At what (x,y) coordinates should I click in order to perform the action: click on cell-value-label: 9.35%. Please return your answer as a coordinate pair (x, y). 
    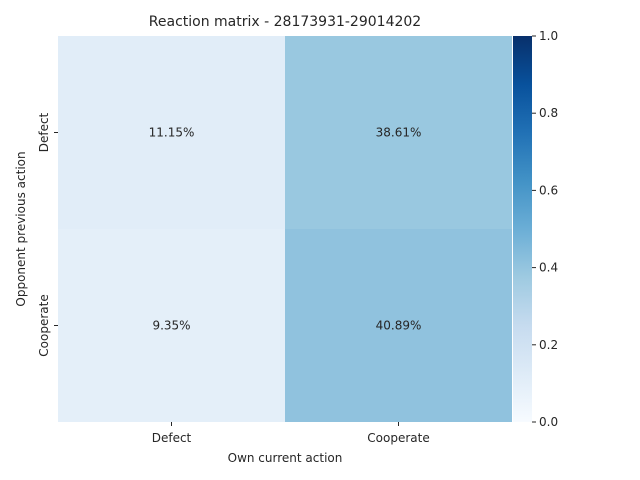
    Looking at the image, I should click on (171, 326).